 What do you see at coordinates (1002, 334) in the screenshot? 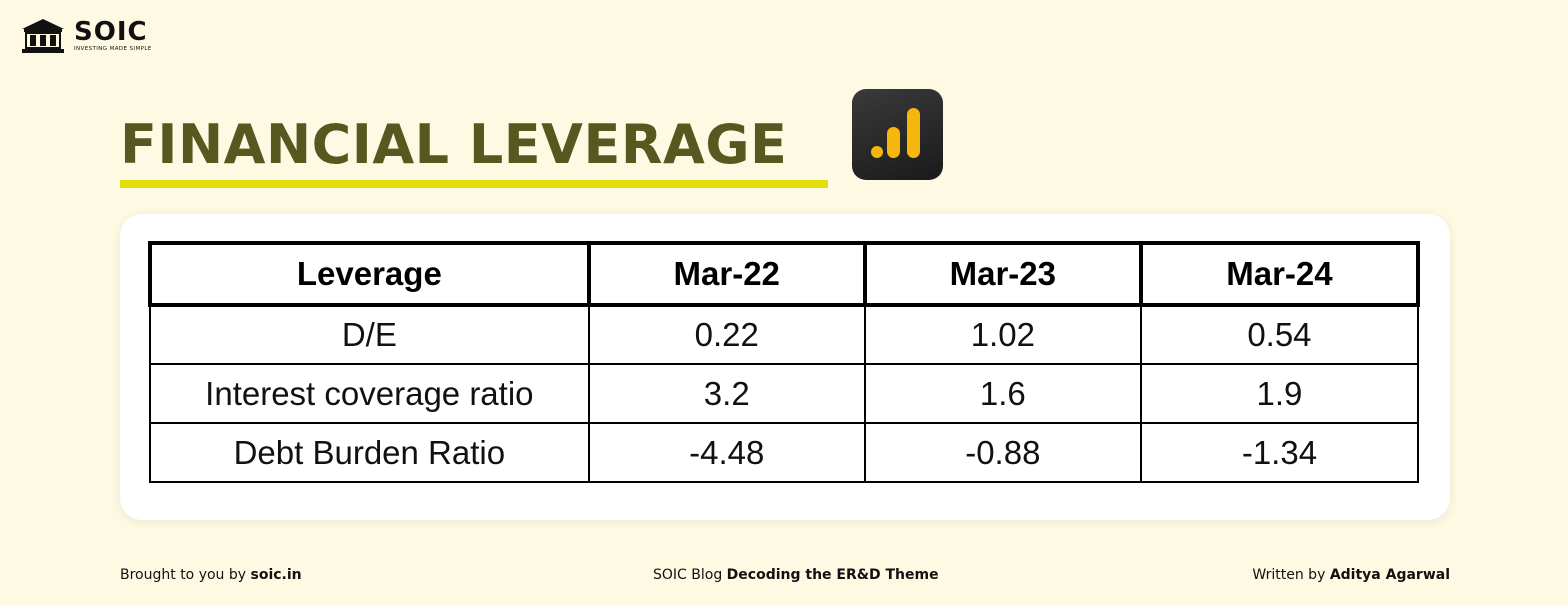
I see `cell-value: 1.02` at bounding box center [1002, 334].